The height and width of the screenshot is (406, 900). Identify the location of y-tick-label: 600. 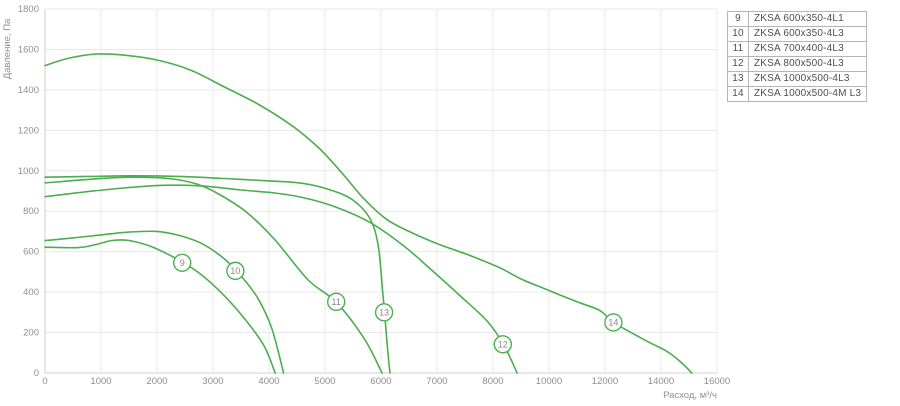
(31, 252).